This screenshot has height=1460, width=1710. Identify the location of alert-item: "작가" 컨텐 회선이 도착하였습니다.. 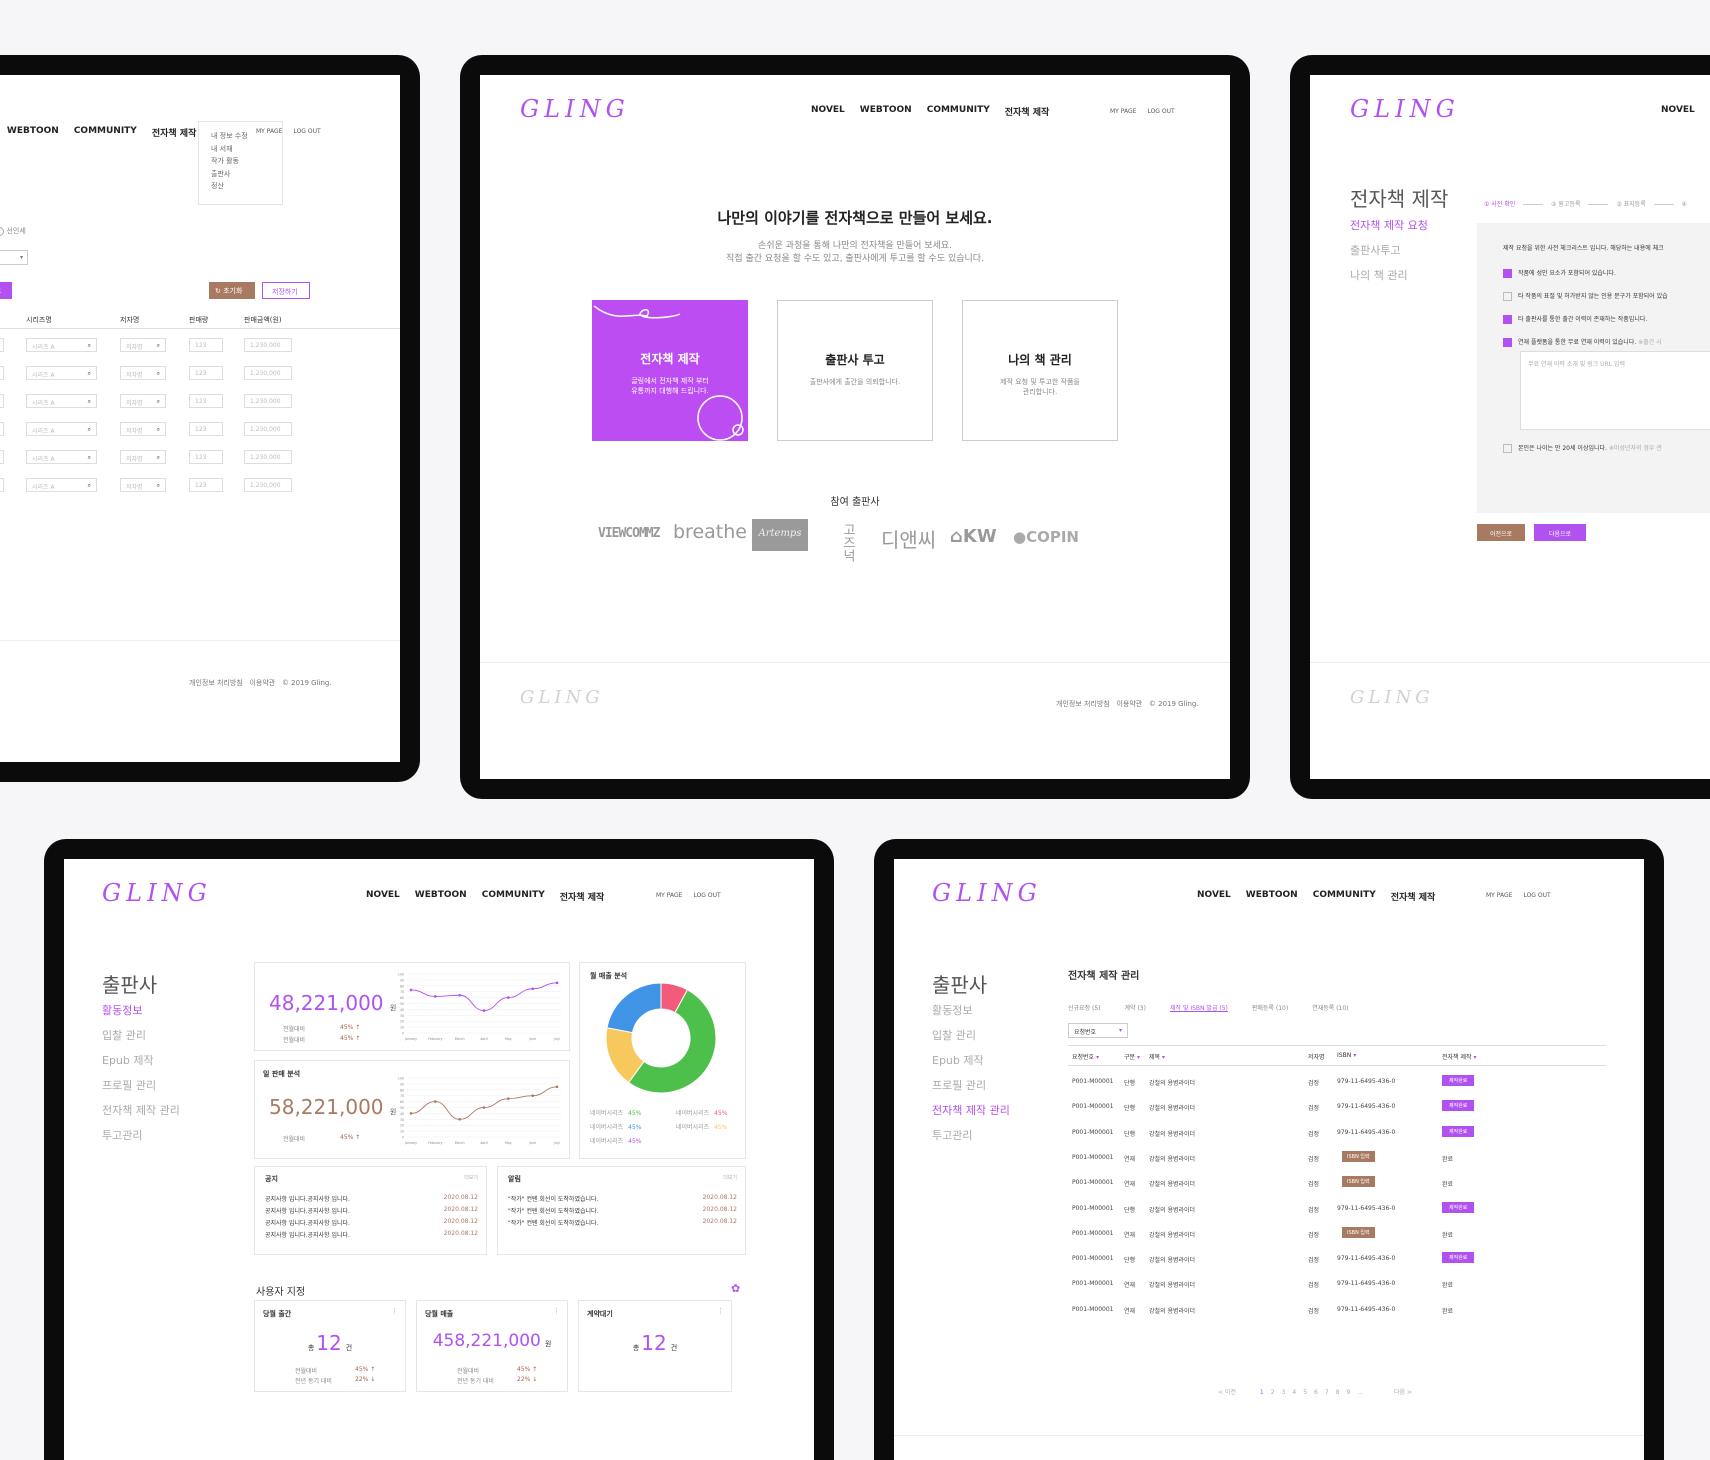
(553, 1223).